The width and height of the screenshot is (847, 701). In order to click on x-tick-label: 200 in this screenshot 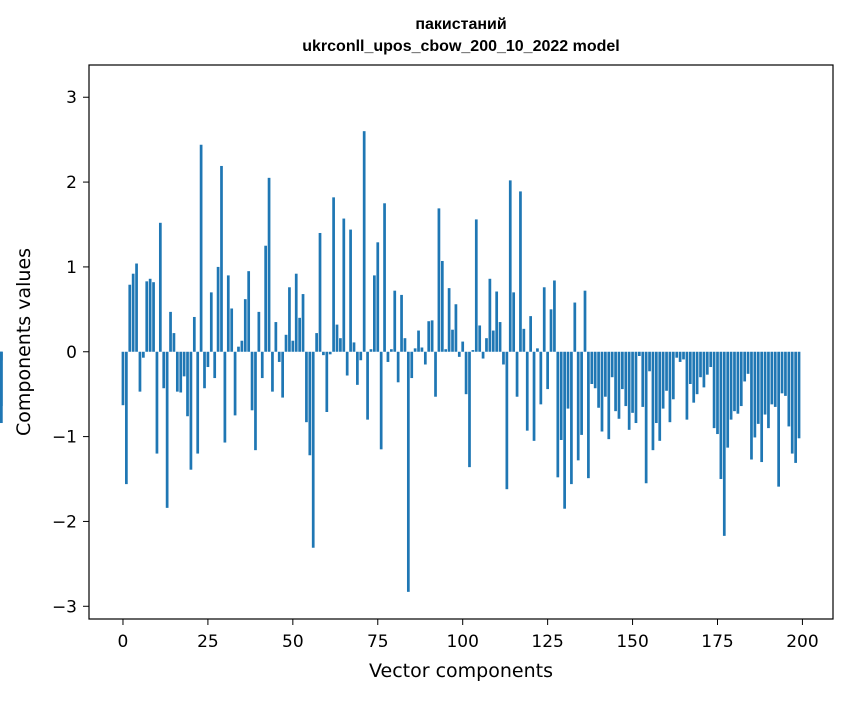, I will do `click(802, 642)`.